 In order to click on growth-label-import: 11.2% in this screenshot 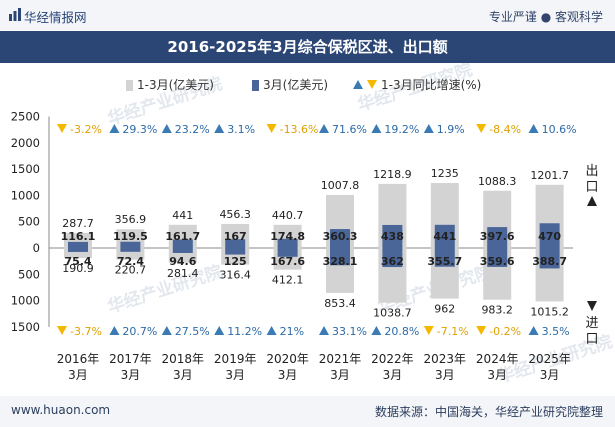, I will do `click(244, 331)`.